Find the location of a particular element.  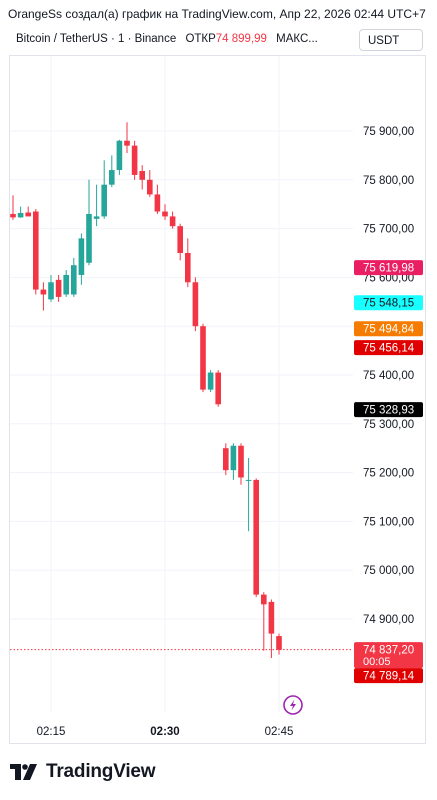

price-tag: 75 456,14 is located at coordinates (388, 348).